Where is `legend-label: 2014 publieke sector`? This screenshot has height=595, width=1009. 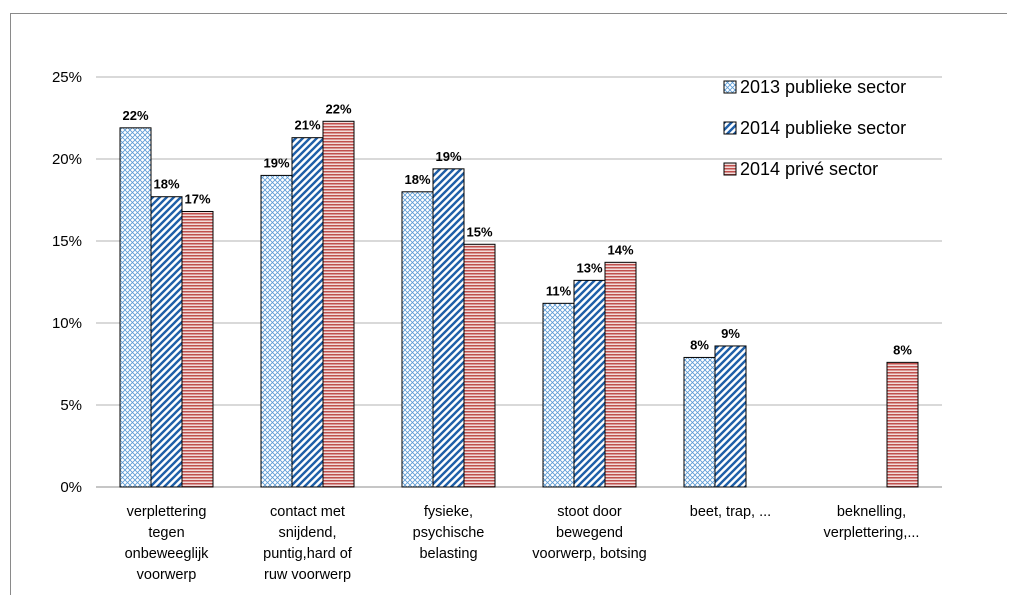 legend-label: 2014 publieke sector is located at coordinates (823, 128).